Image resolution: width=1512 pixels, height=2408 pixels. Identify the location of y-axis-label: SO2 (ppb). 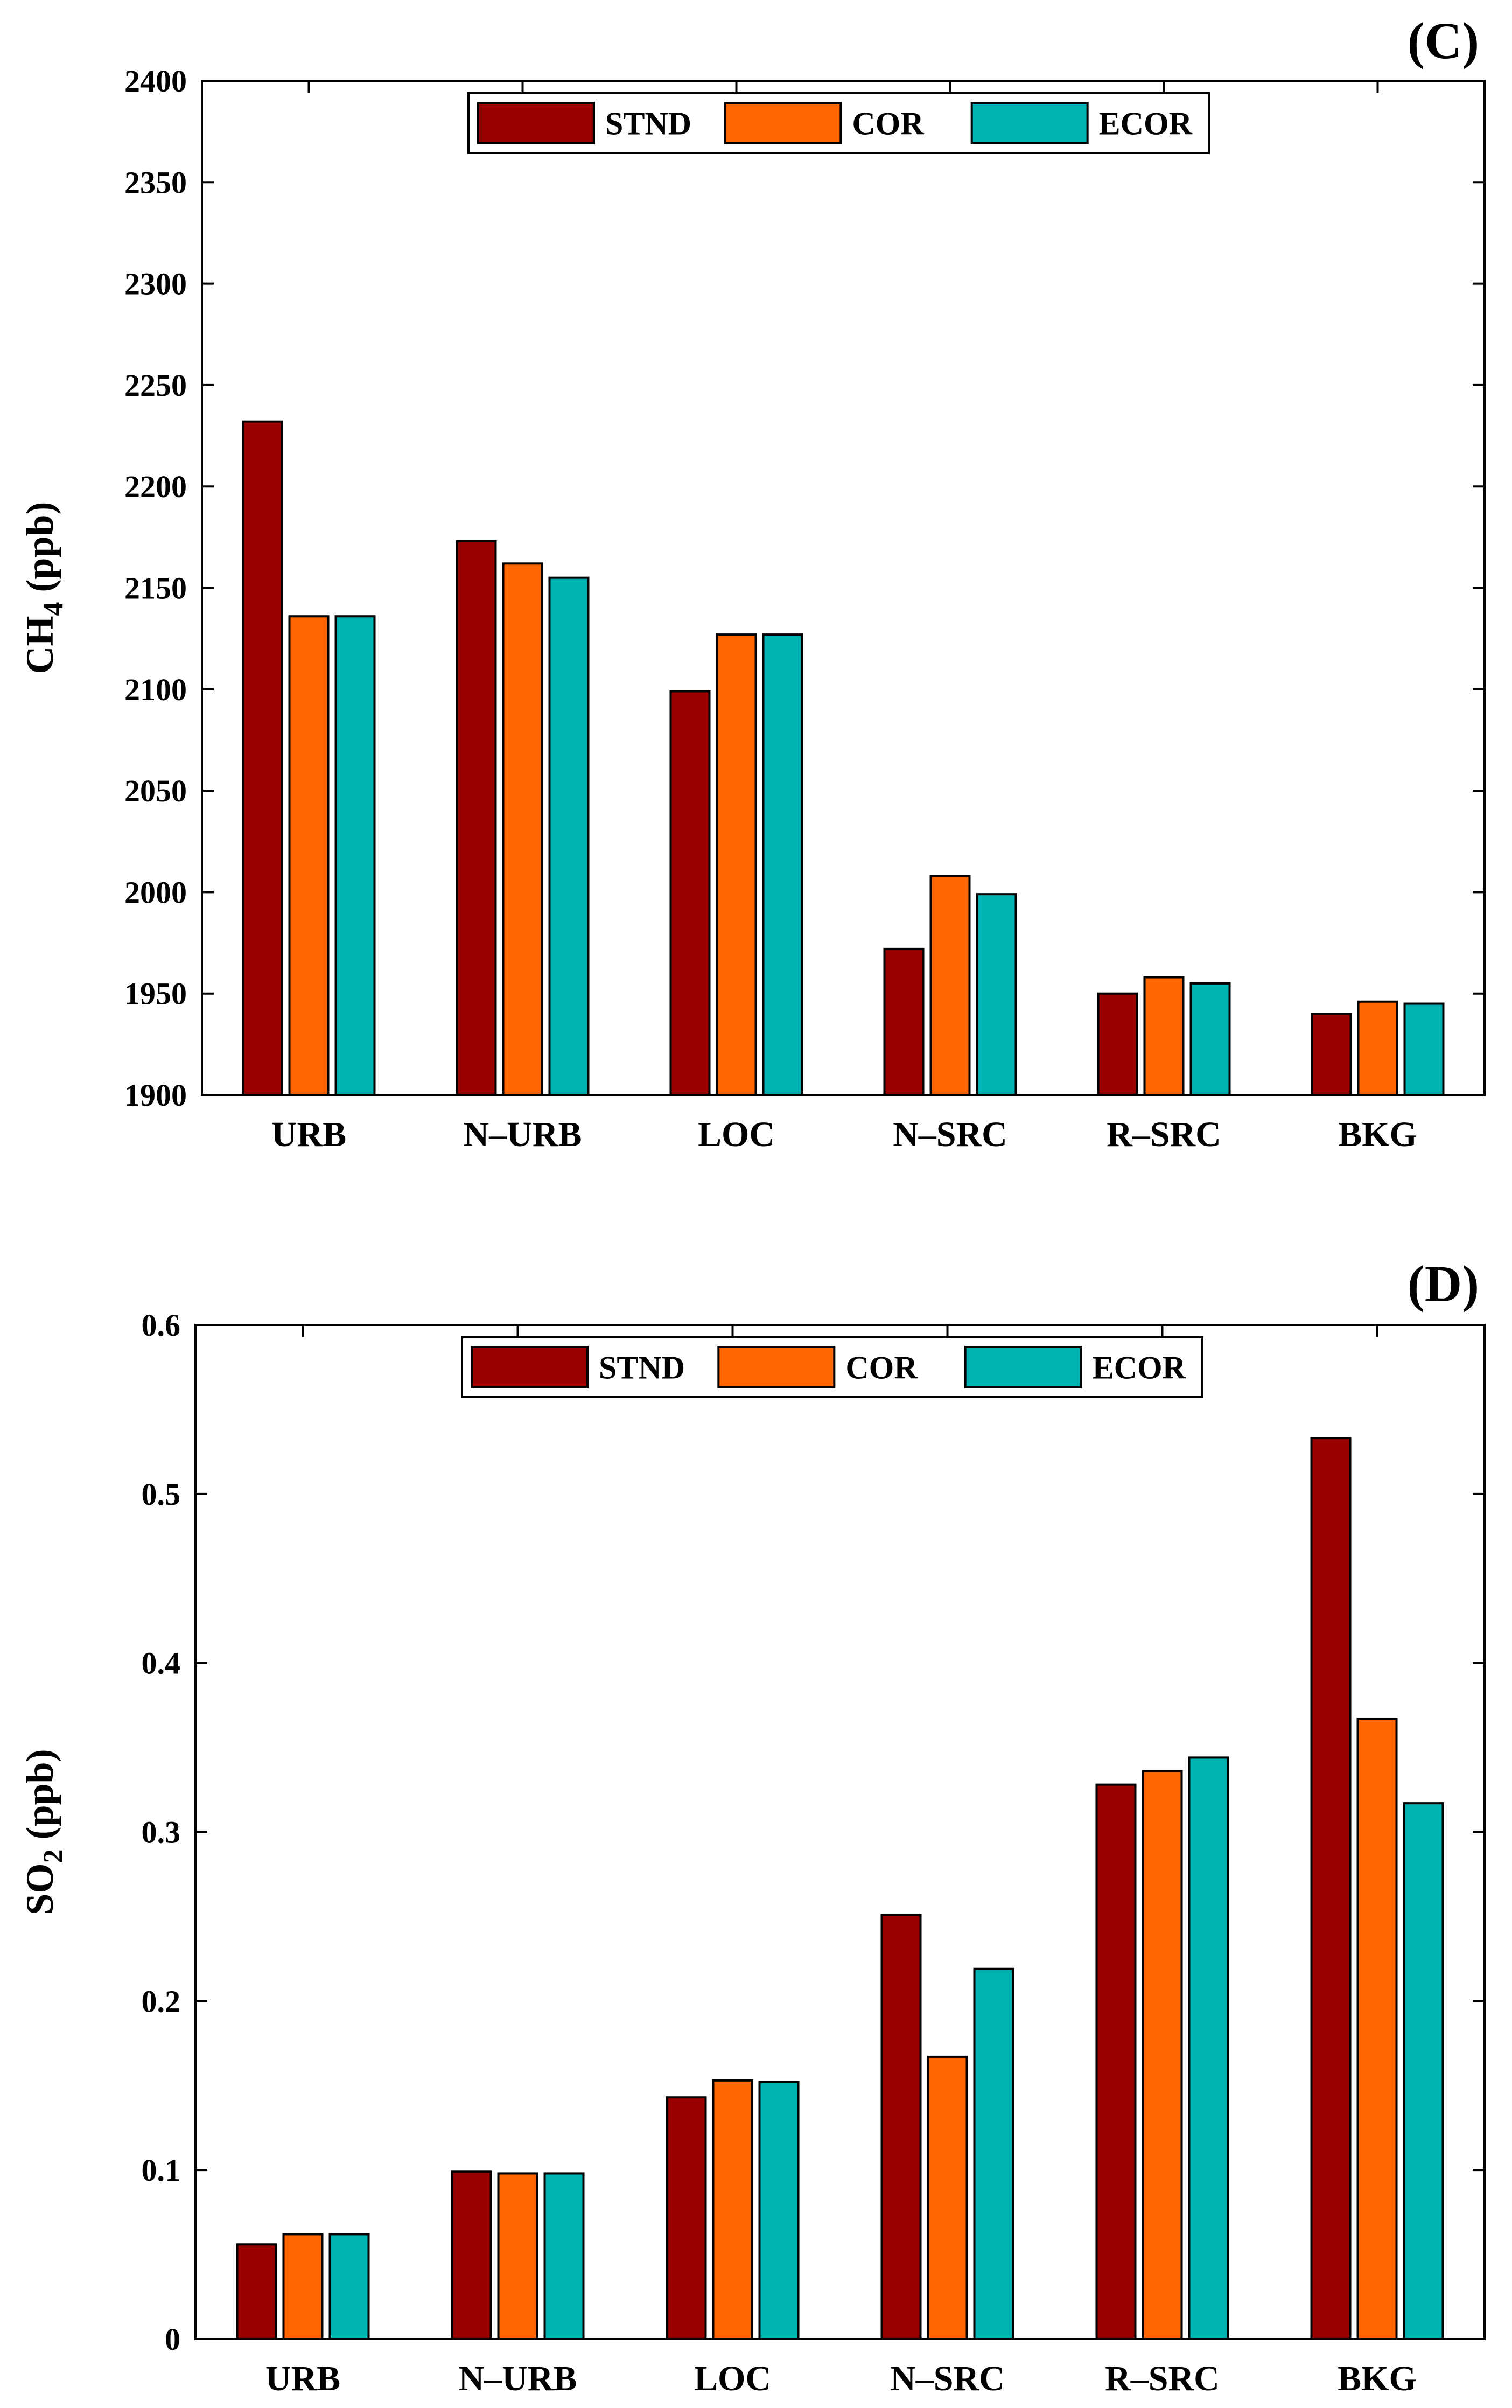
(43, 1832).